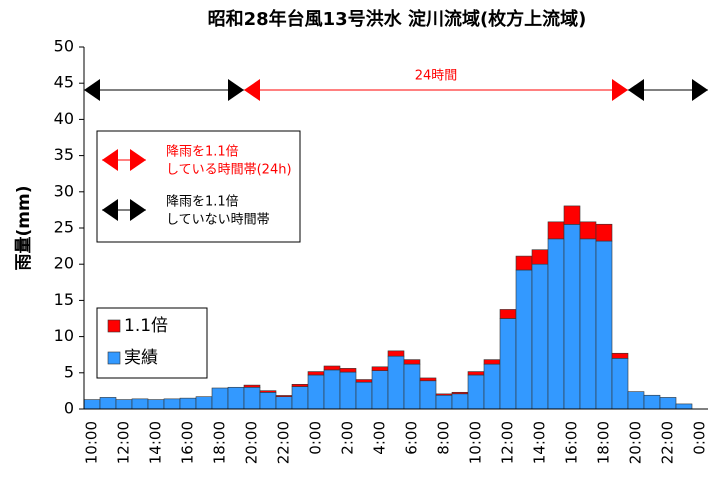  Describe the element at coordinates (141, 358) in the screenshot. I see `legend-label: 実績` at that location.